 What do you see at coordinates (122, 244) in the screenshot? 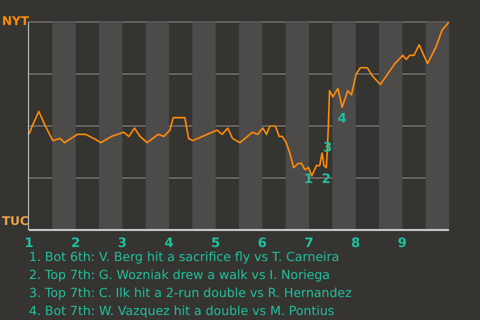
I see `x-tick-label: 3` at bounding box center [122, 244].